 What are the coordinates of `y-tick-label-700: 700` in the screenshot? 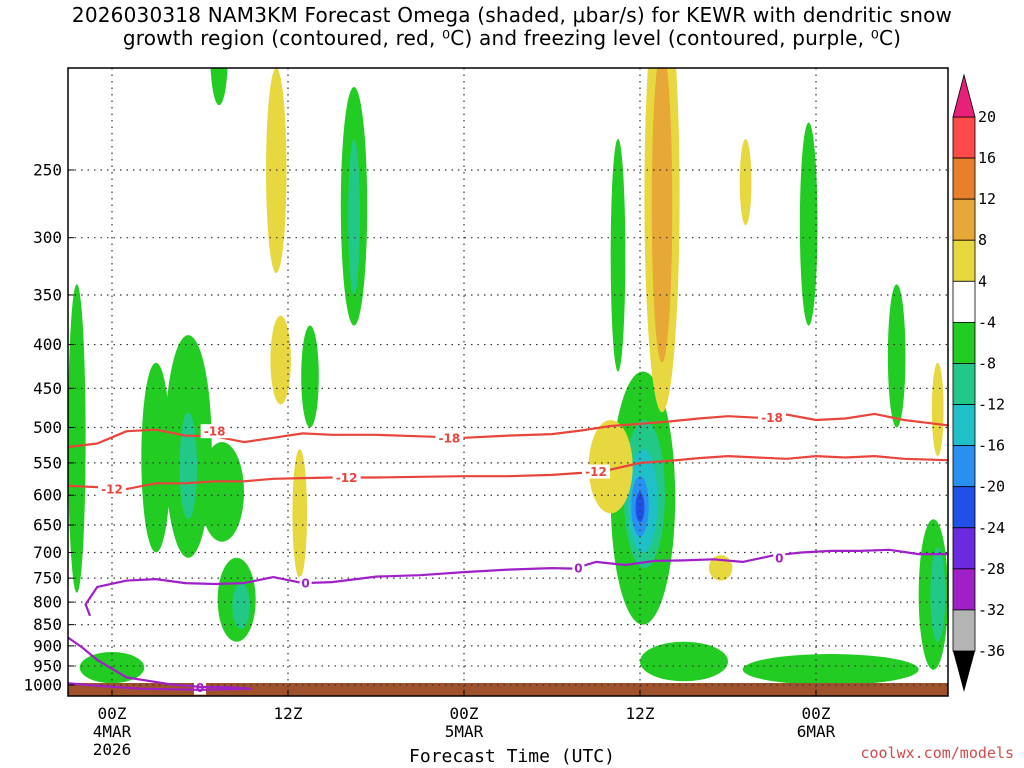 It's located at (47, 552).